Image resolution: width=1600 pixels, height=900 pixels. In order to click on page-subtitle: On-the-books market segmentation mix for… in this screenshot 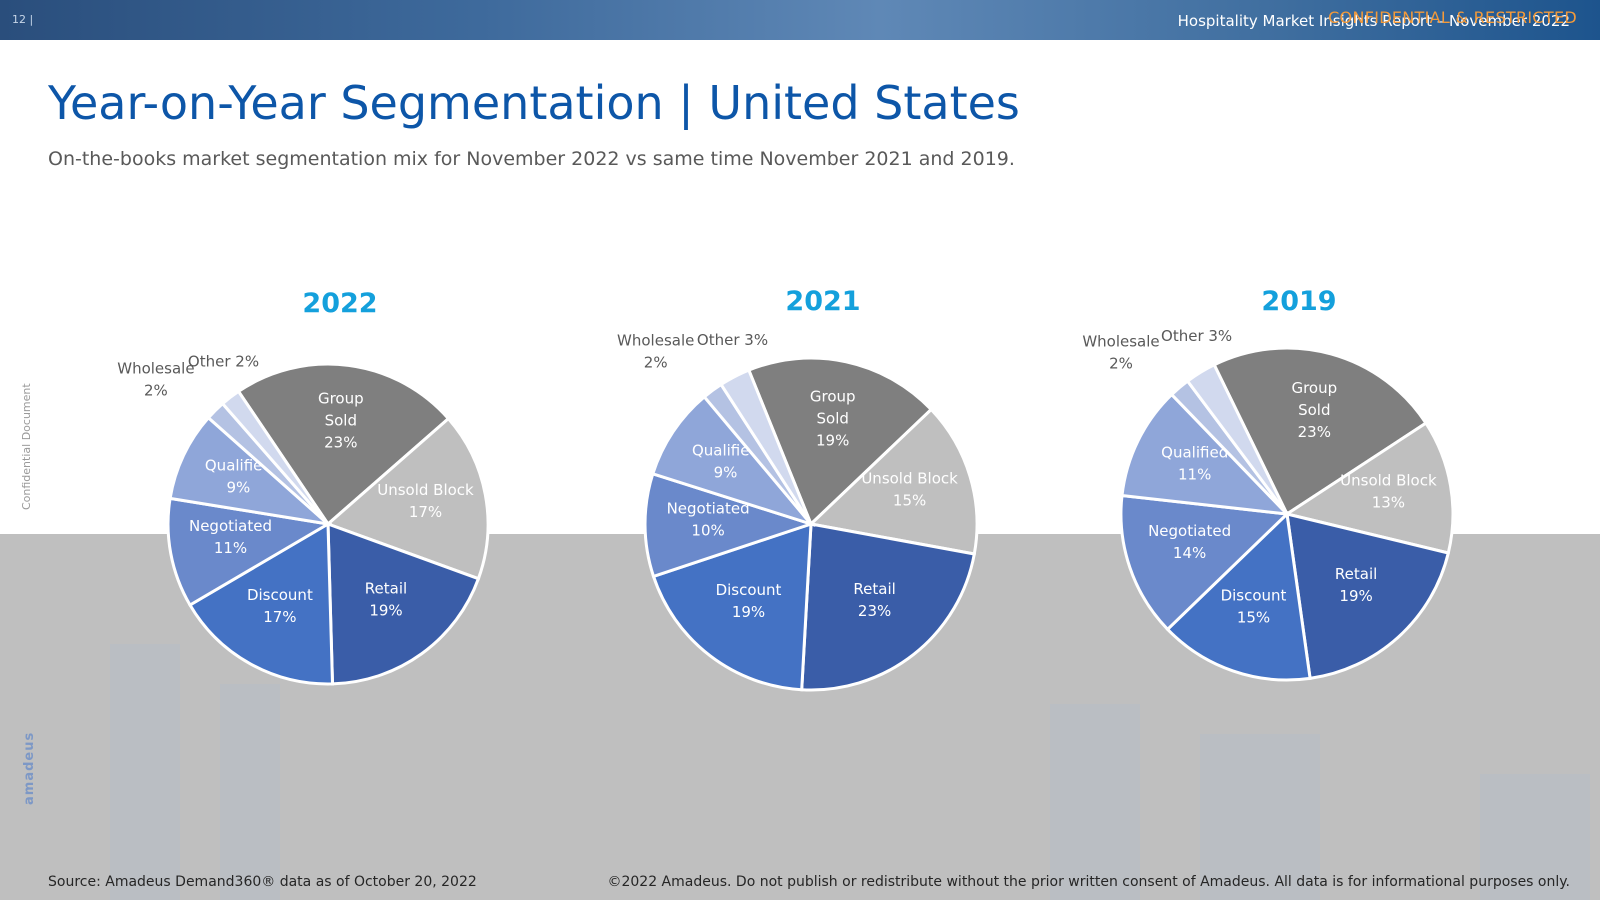, I will do `click(531, 159)`.